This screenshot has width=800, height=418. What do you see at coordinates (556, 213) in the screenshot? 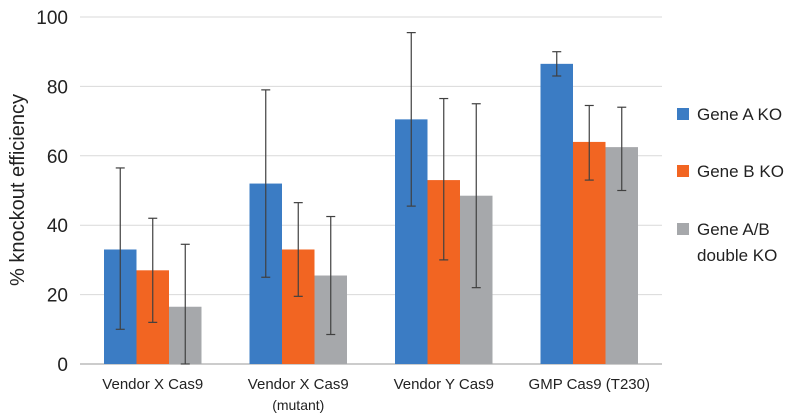
I see `bar` at bounding box center [556, 213].